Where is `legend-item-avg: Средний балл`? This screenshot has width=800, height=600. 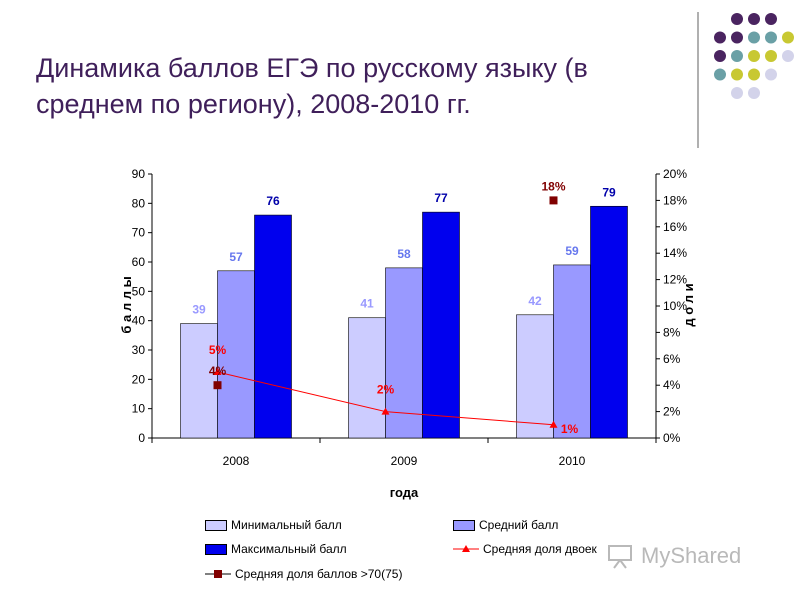
legend-item-avg: Средний балл is located at coordinates (505, 525).